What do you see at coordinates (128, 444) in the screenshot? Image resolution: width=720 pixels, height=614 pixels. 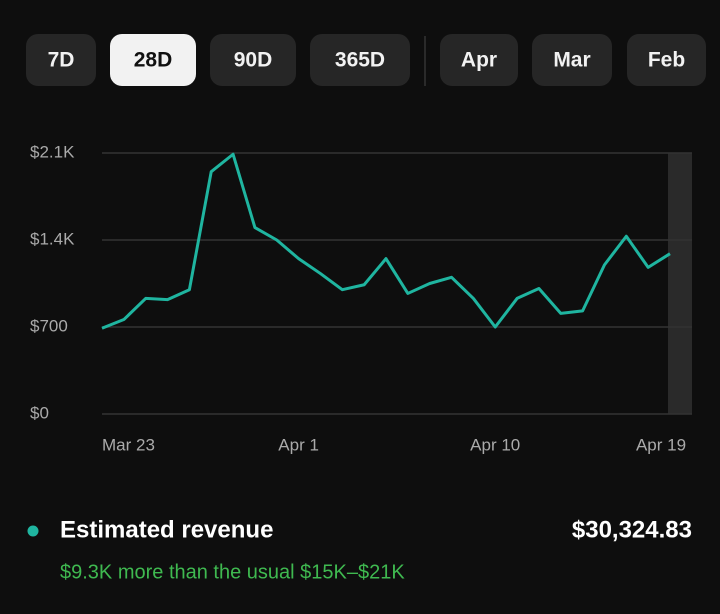 I see `x-tick-label: Mar 23` at bounding box center [128, 444].